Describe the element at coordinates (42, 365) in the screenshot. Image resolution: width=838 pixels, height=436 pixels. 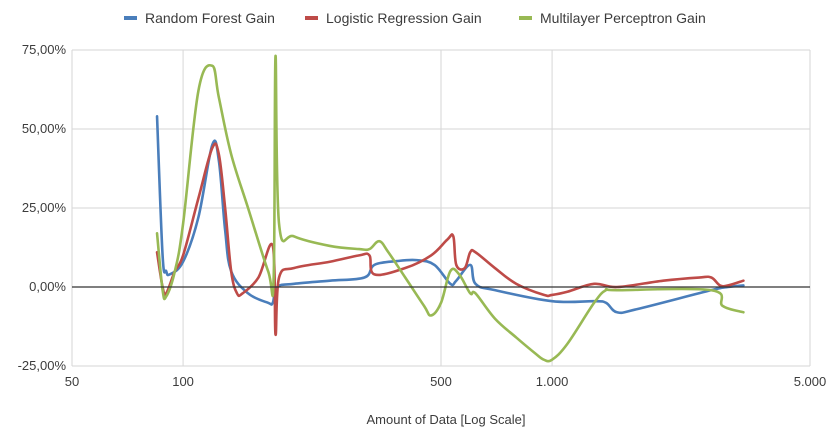
I see `y-tick-label: -25,00%` at that location.